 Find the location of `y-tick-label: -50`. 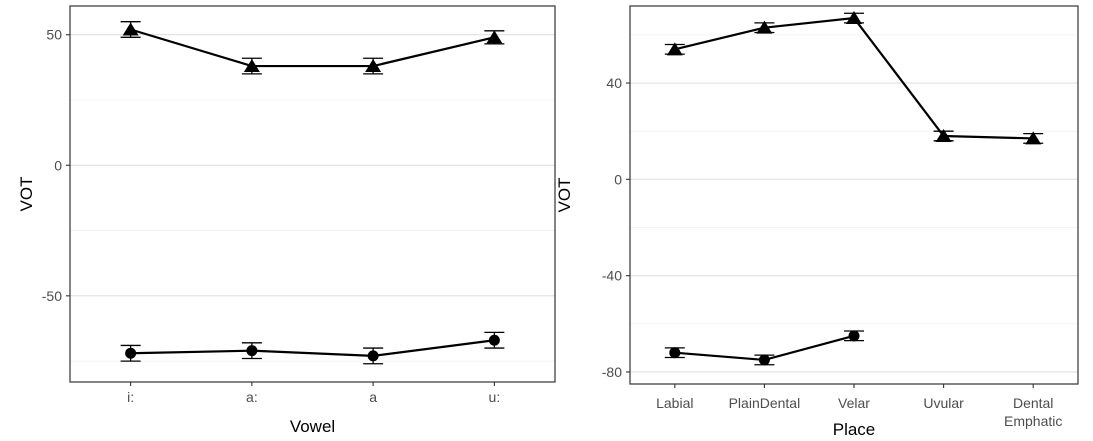

y-tick-label: -50 is located at coordinates (52, 296).